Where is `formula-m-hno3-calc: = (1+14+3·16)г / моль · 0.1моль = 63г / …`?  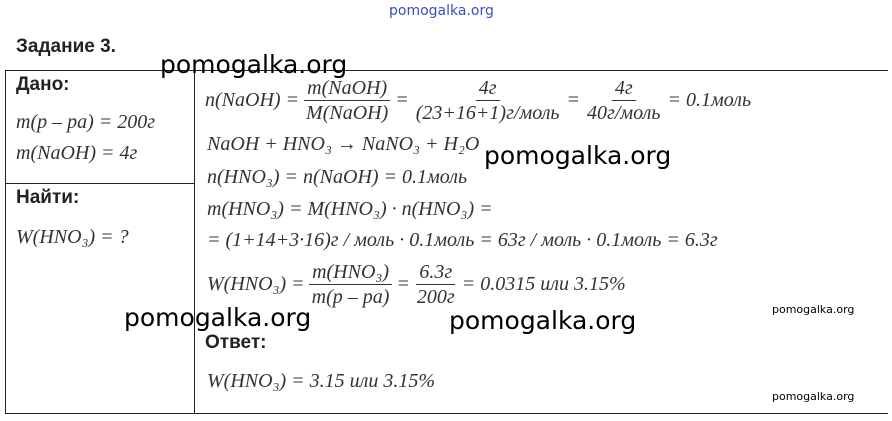
formula-m-hno3-calc: = (1+14+3·16)г / моль · 0.1моль = 63г / … is located at coordinates (462, 240).